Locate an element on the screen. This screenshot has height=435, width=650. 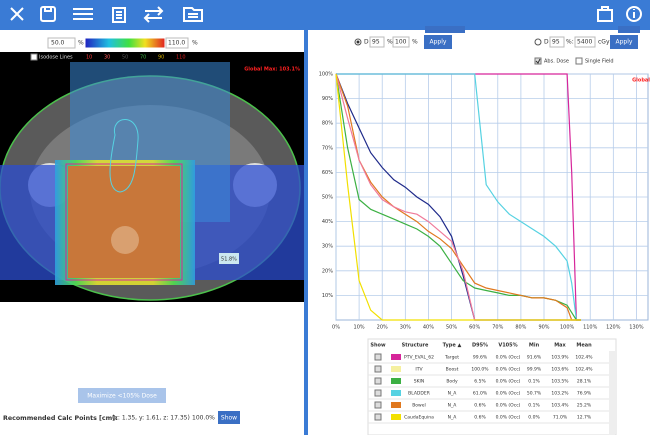
x-tick-label: 40% is located at coordinates (428, 328).